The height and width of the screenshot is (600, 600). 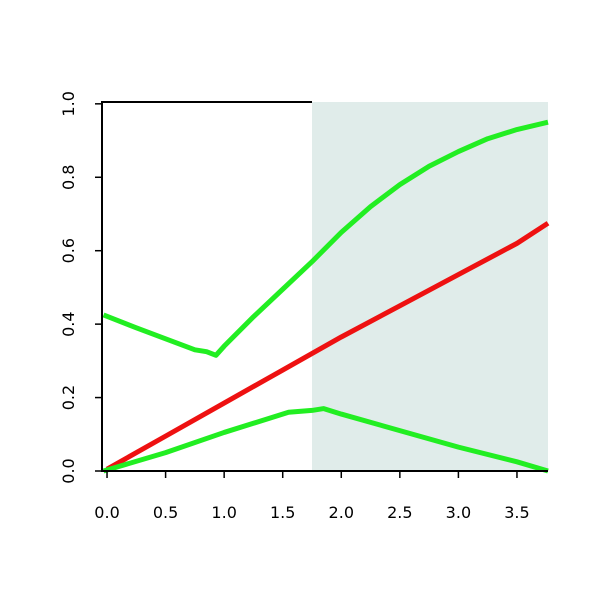 I want to click on y-tick-label: 0.2, so click(x=68, y=397).